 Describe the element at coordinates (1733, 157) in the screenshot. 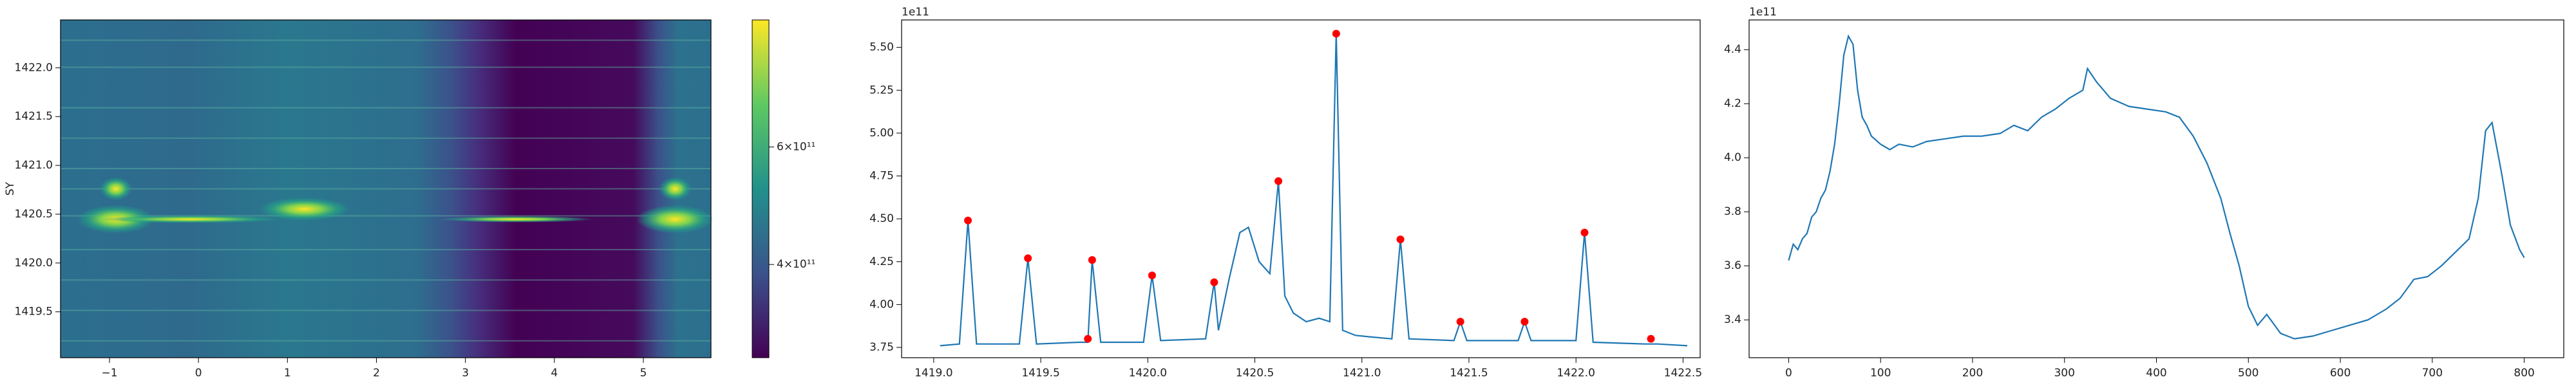

I see `y-tick-label: 4.0` at that location.